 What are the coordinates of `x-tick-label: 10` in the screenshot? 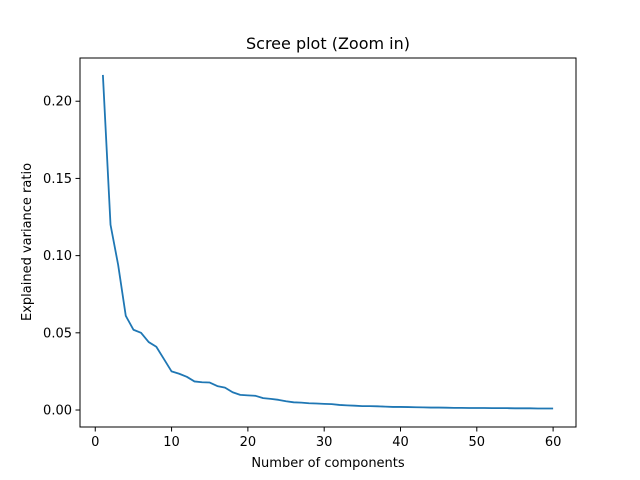 It's located at (171, 442).